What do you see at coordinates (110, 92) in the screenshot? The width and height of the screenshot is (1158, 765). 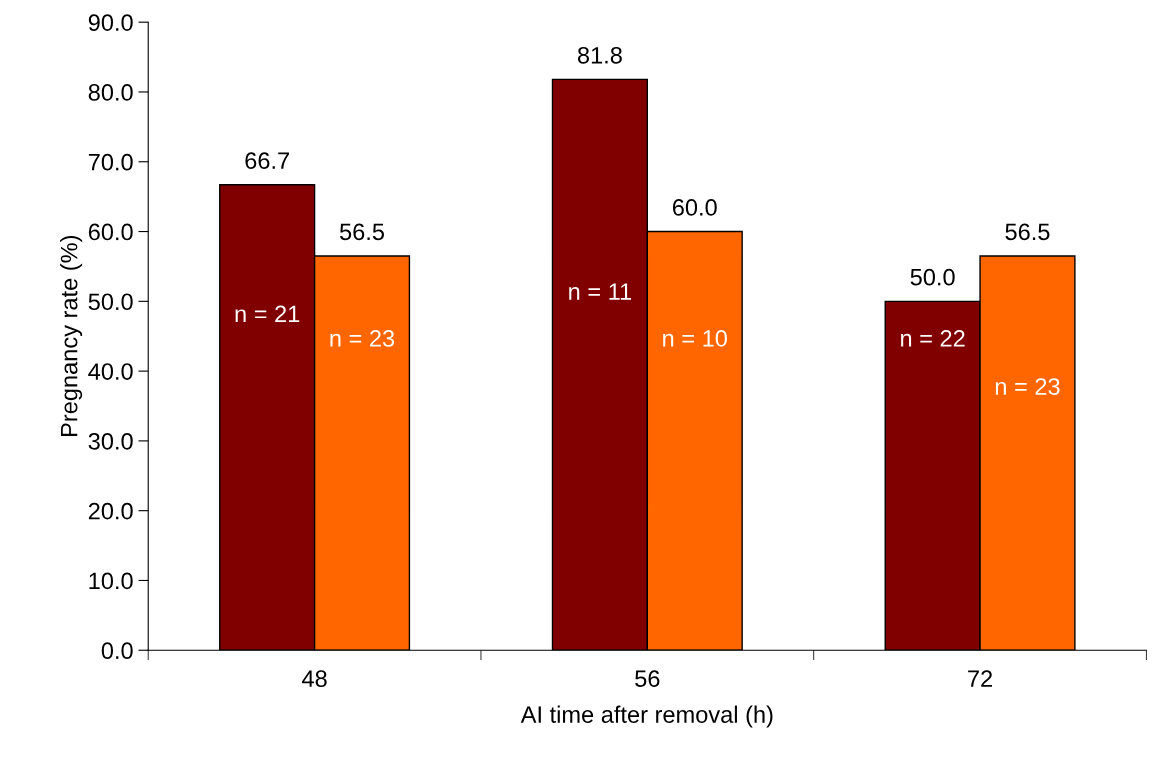 I see `y-tick-label: 80.0` at bounding box center [110, 92].